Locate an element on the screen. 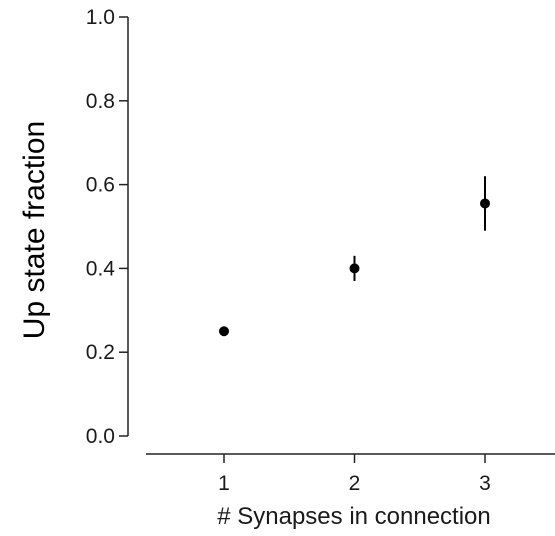 The image size is (555, 536). y-tick-label: 1.0 is located at coordinates (100, 17).